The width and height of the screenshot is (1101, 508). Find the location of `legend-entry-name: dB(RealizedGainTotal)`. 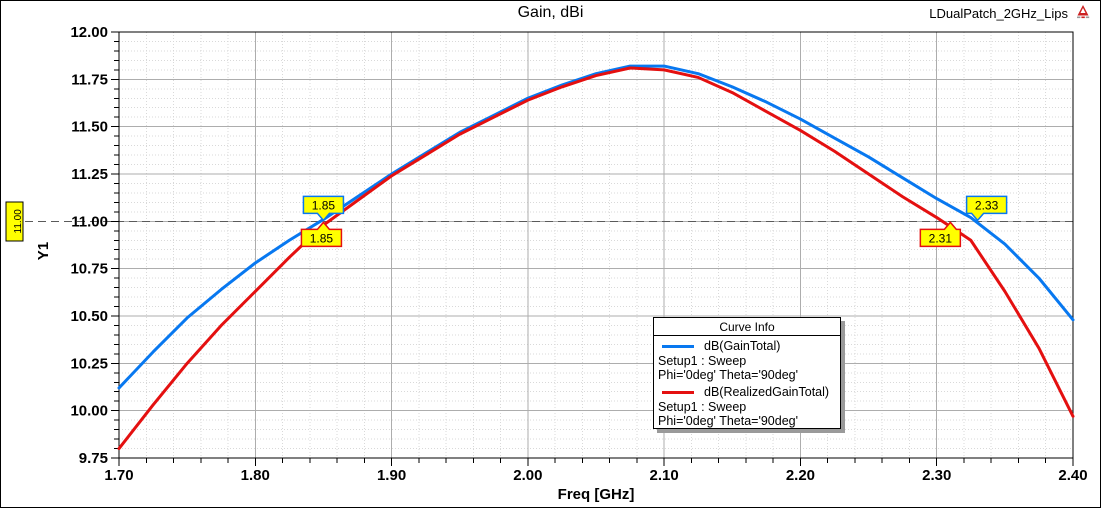

legend-entry-name: dB(RealizedGainTotal) is located at coordinates (767, 392).